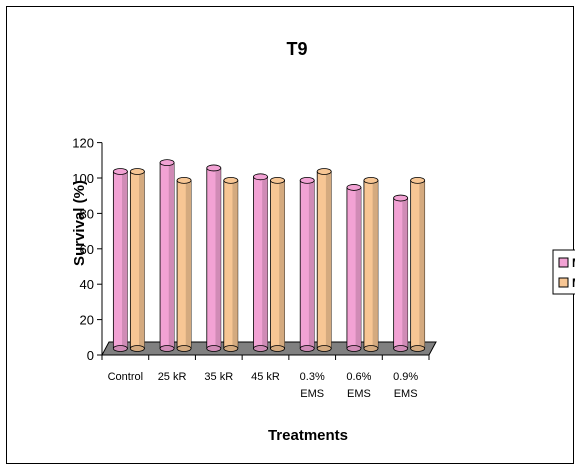  I want to click on y-tick-label: 120, so click(83, 143).